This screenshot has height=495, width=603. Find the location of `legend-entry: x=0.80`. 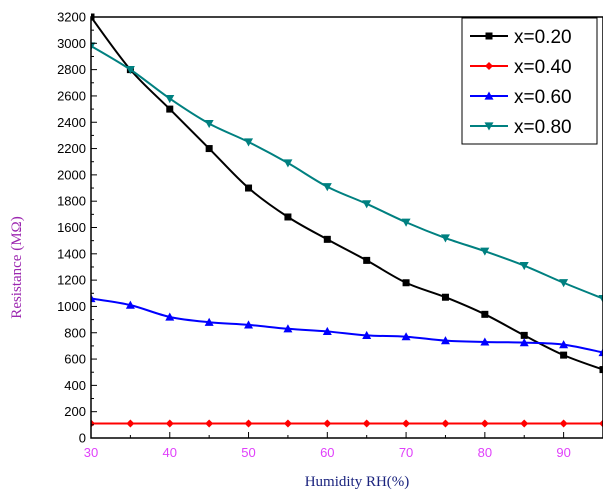

legend-entry: x=0.80 is located at coordinates (521, 127).